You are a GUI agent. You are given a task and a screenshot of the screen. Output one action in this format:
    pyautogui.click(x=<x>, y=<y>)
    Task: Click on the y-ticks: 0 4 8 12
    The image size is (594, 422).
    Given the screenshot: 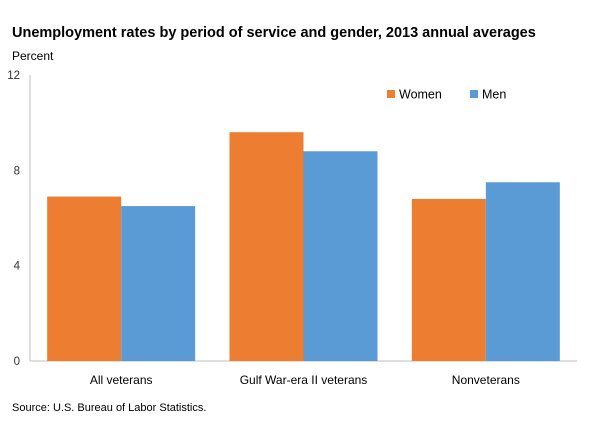 What is the action you would take?
    pyautogui.click(x=13, y=219)
    